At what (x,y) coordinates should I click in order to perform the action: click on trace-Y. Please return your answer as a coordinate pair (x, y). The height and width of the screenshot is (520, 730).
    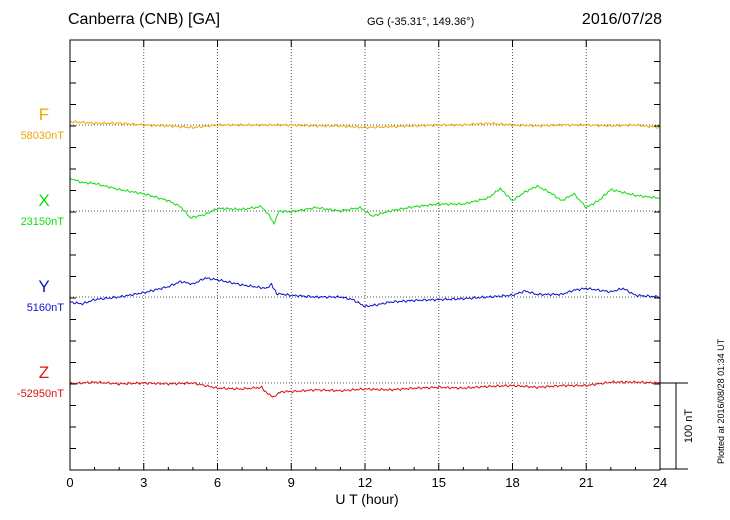
    Looking at the image, I should click on (365, 292).